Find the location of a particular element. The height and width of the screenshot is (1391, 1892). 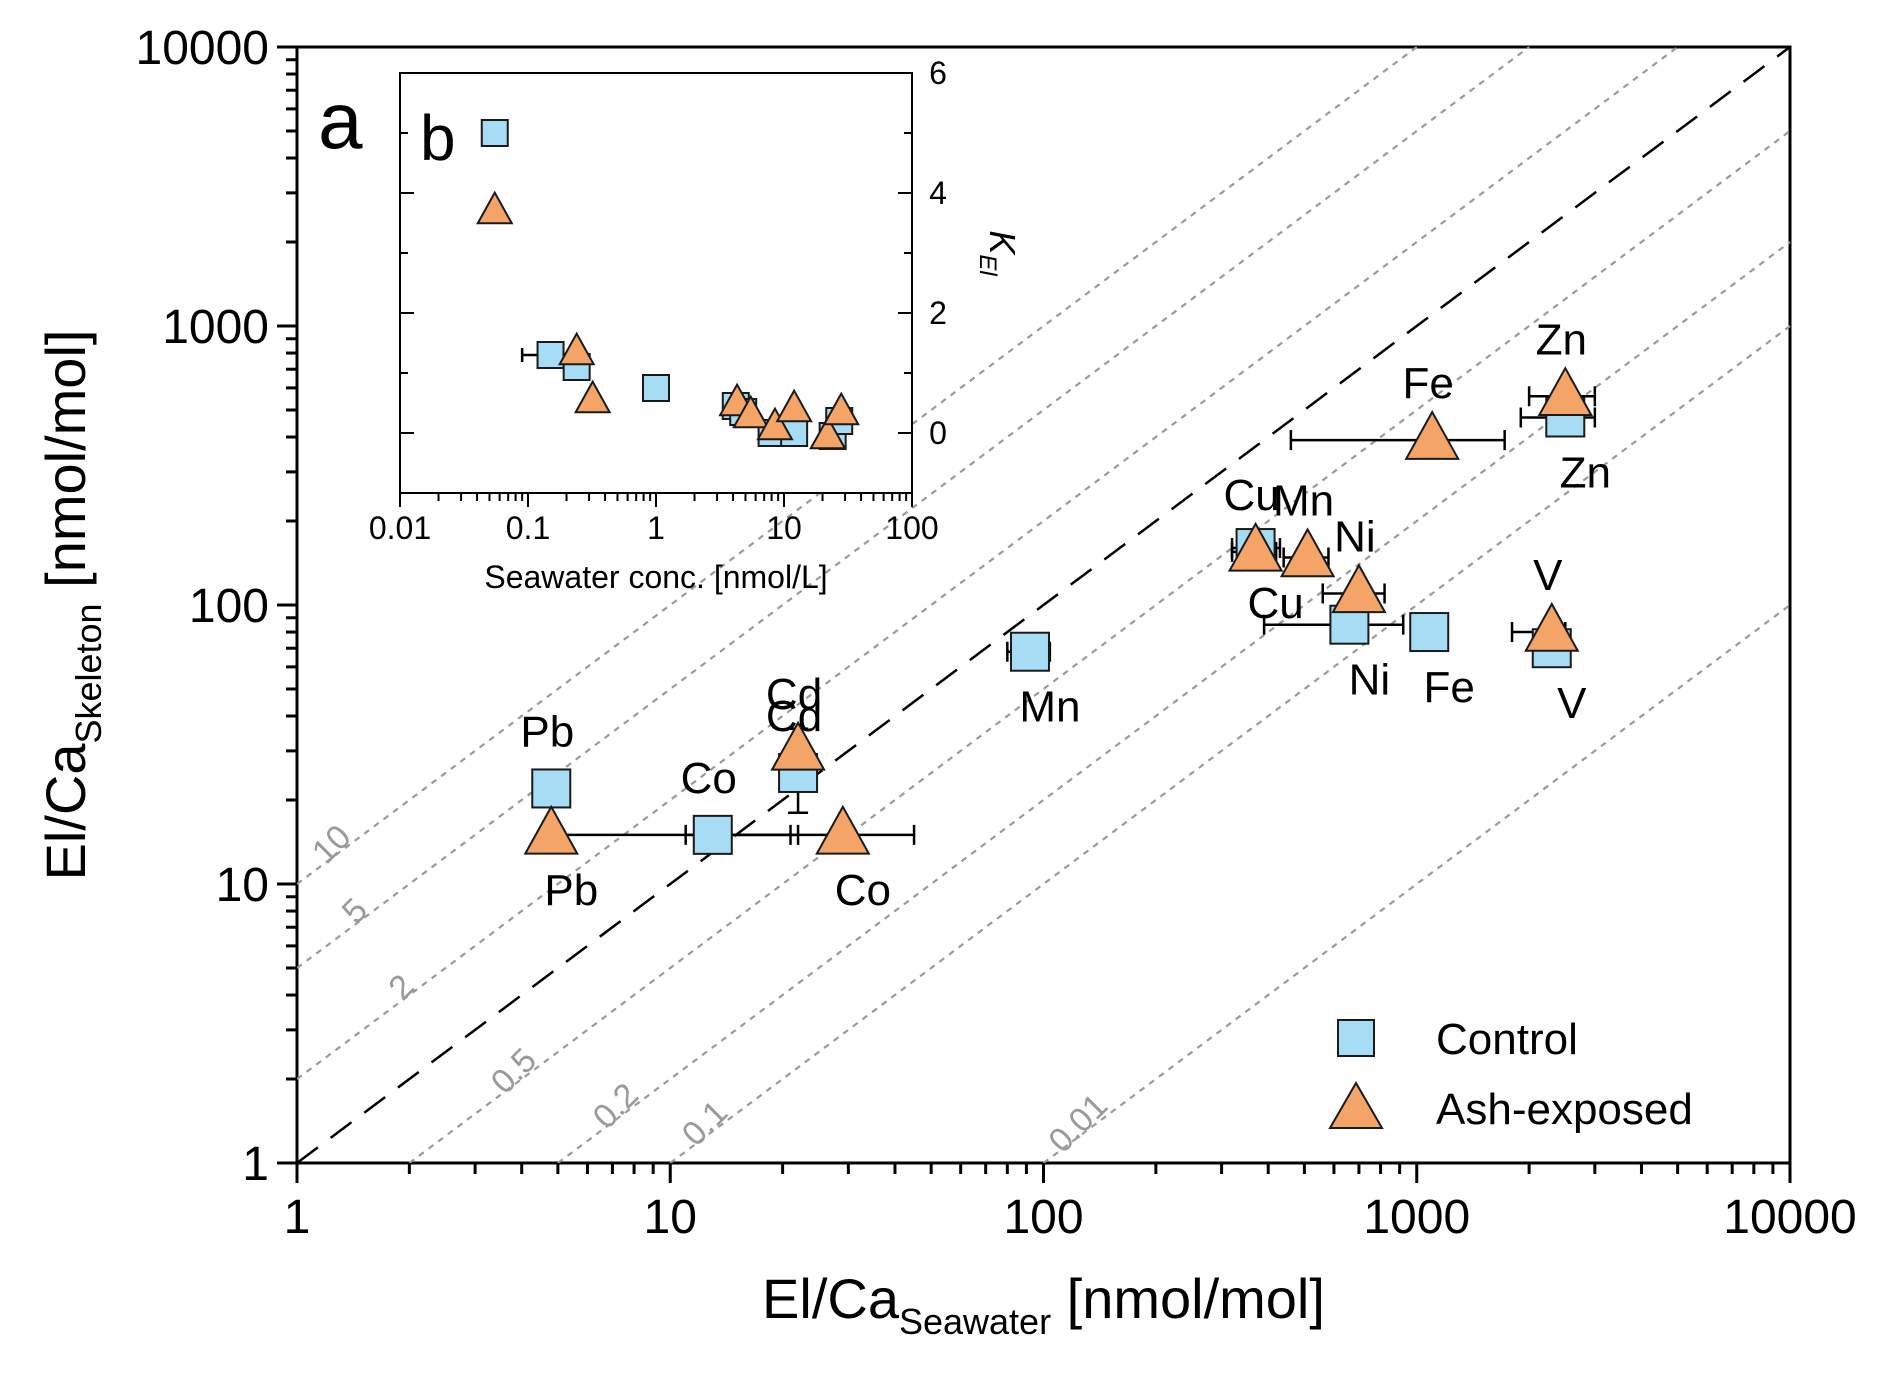

ash-exposed-mn-label: Mn is located at coordinates (1303, 500).